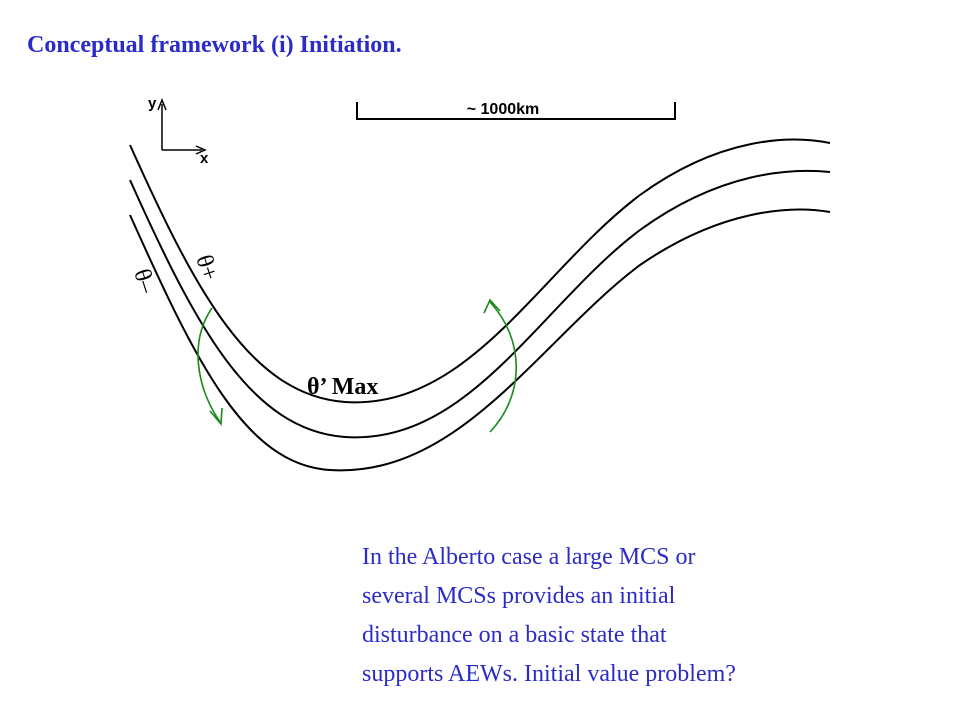 Image resolution: width=960 pixels, height=720 pixels. What do you see at coordinates (514, 635) in the screenshot?
I see `text-line: disturbance on a basic state that` at bounding box center [514, 635].